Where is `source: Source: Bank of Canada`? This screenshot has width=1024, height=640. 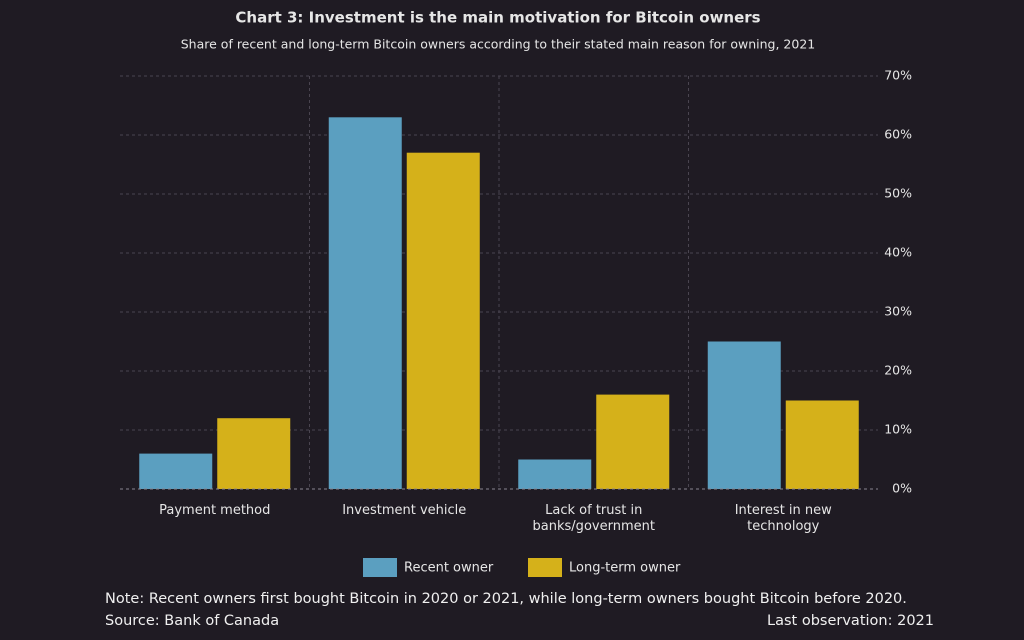 source: Source: Bank of Canada is located at coordinates (192, 621).